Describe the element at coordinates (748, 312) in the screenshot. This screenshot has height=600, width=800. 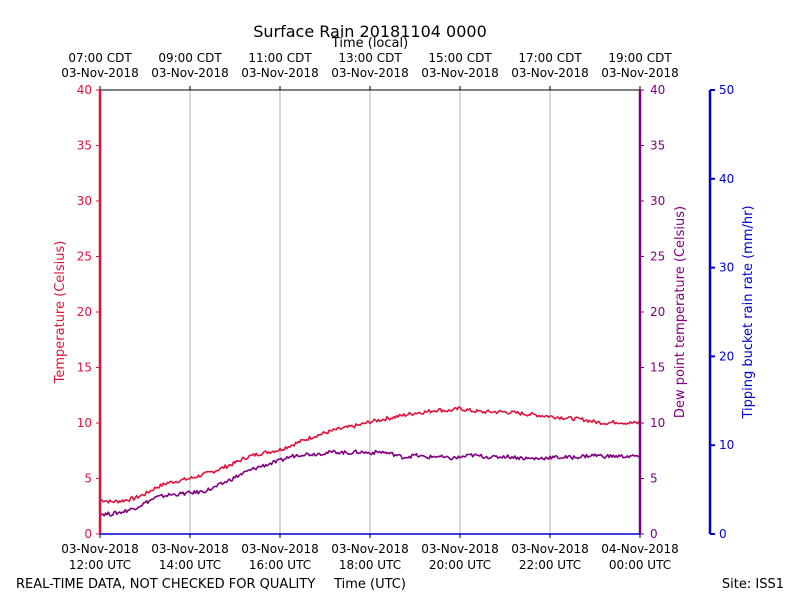
I see `y-axis-label-far-right: Tipping bucket rain rate (mm/hr)` at that location.